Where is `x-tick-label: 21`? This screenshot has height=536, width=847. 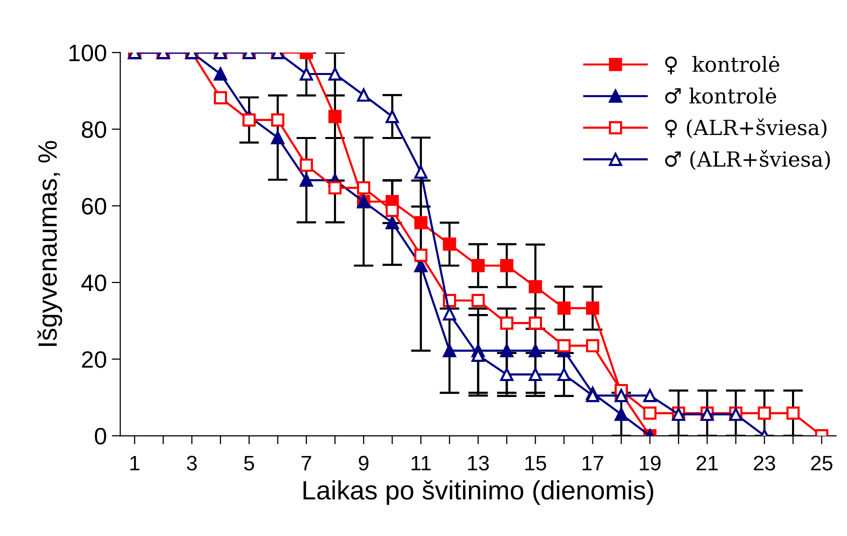
x-tick-label: 21 is located at coordinates (707, 463).